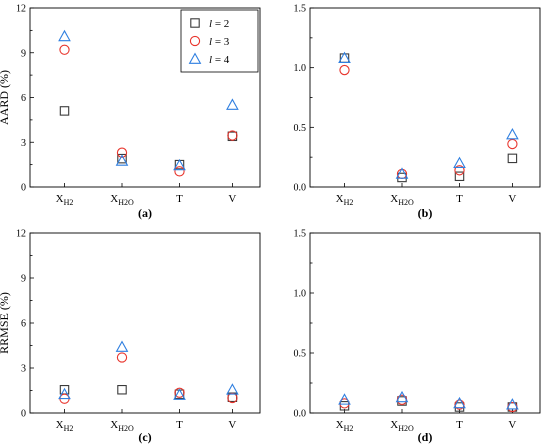  What do you see at coordinates (145, 213) in the screenshot?
I see `panel-label: (a)` at bounding box center [145, 213].